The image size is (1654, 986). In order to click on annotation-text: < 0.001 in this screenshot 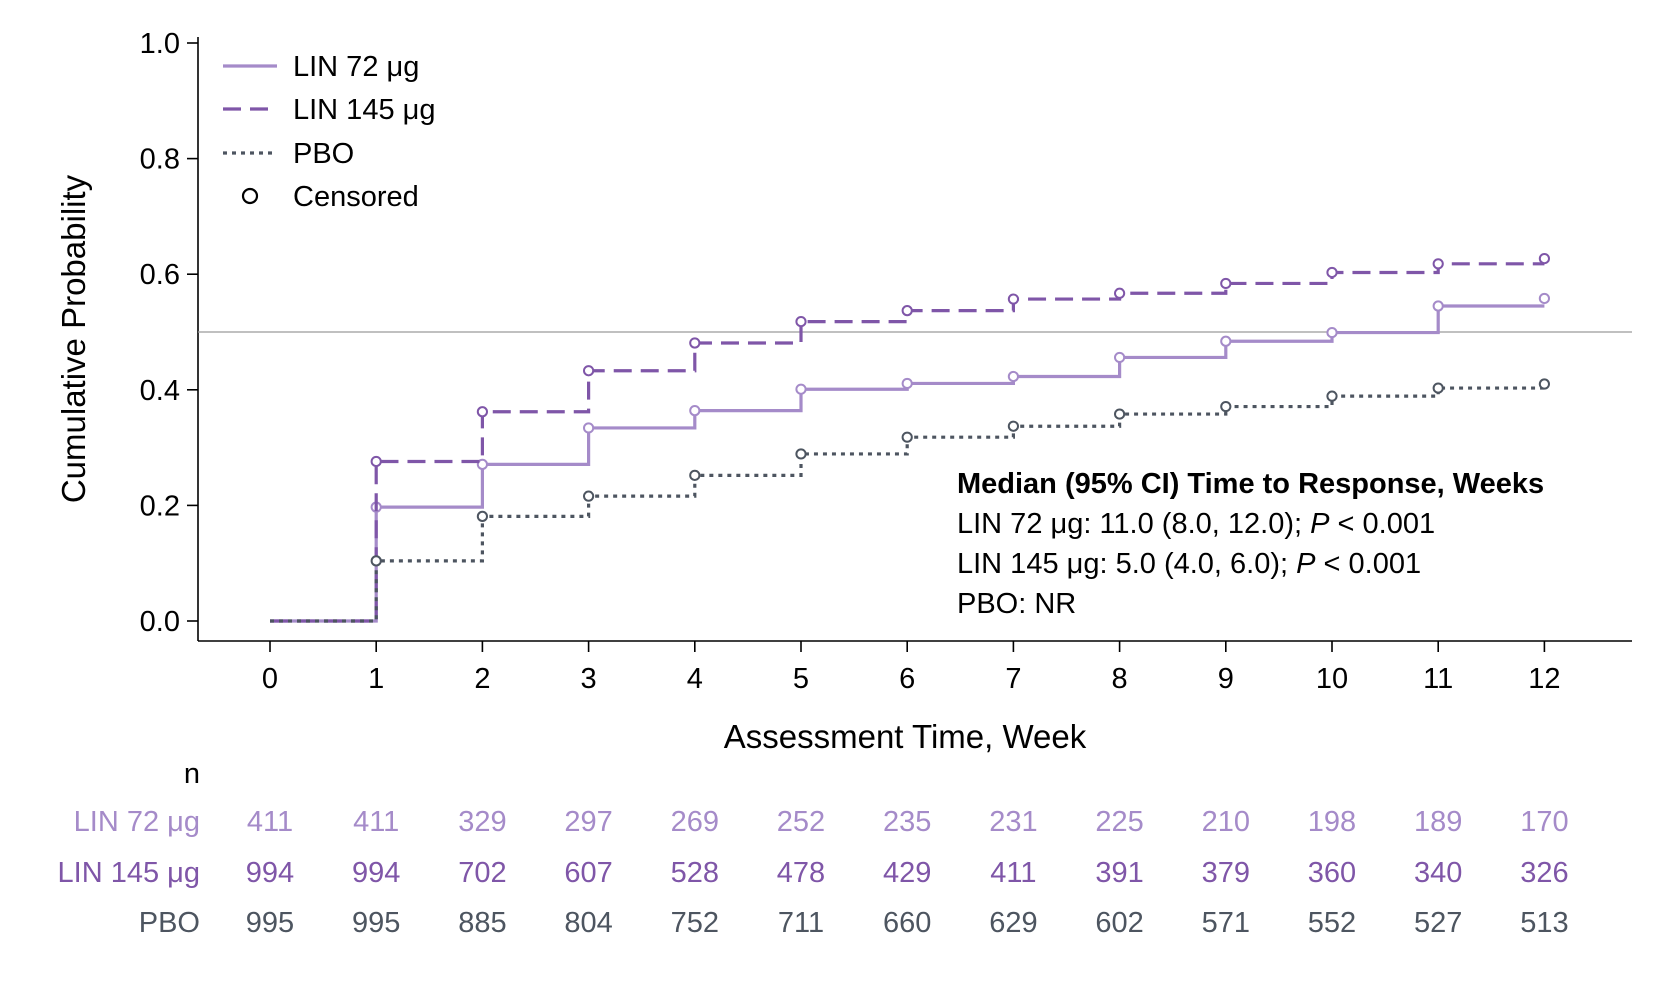, I will do `click(1382, 524)`.